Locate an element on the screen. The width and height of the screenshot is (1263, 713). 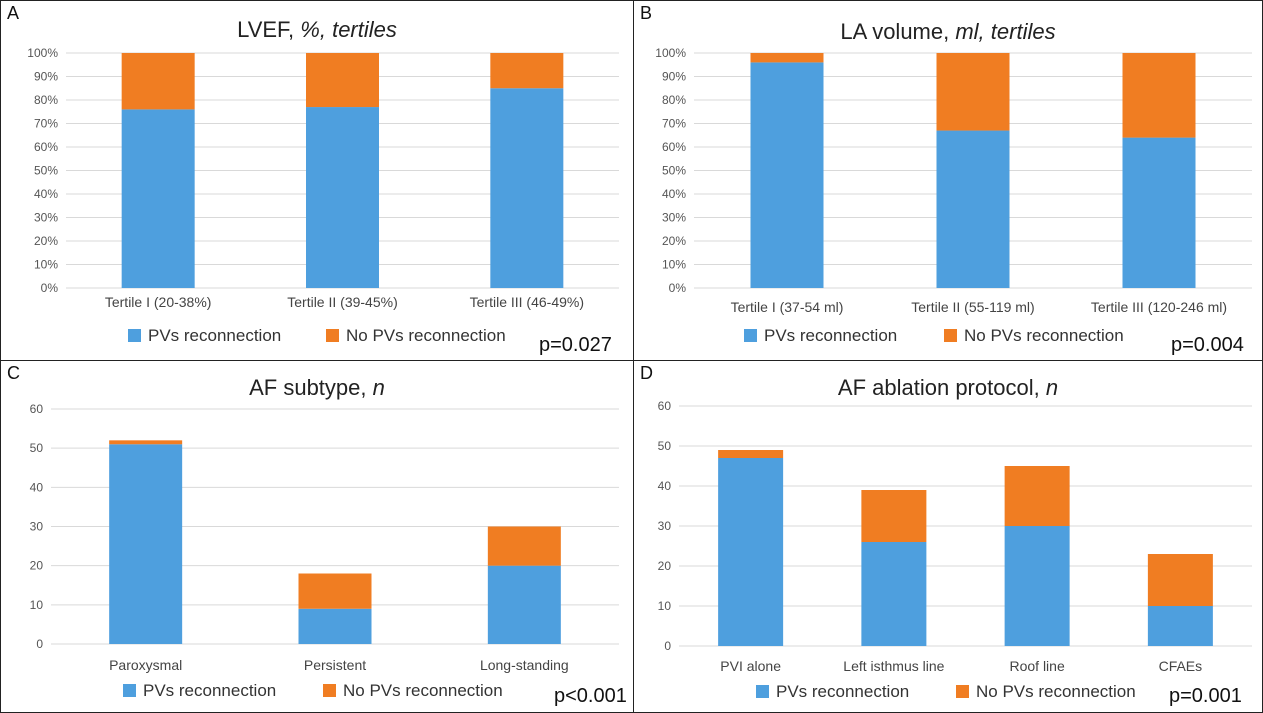
category-label: Persistent is located at coordinates (335, 665).